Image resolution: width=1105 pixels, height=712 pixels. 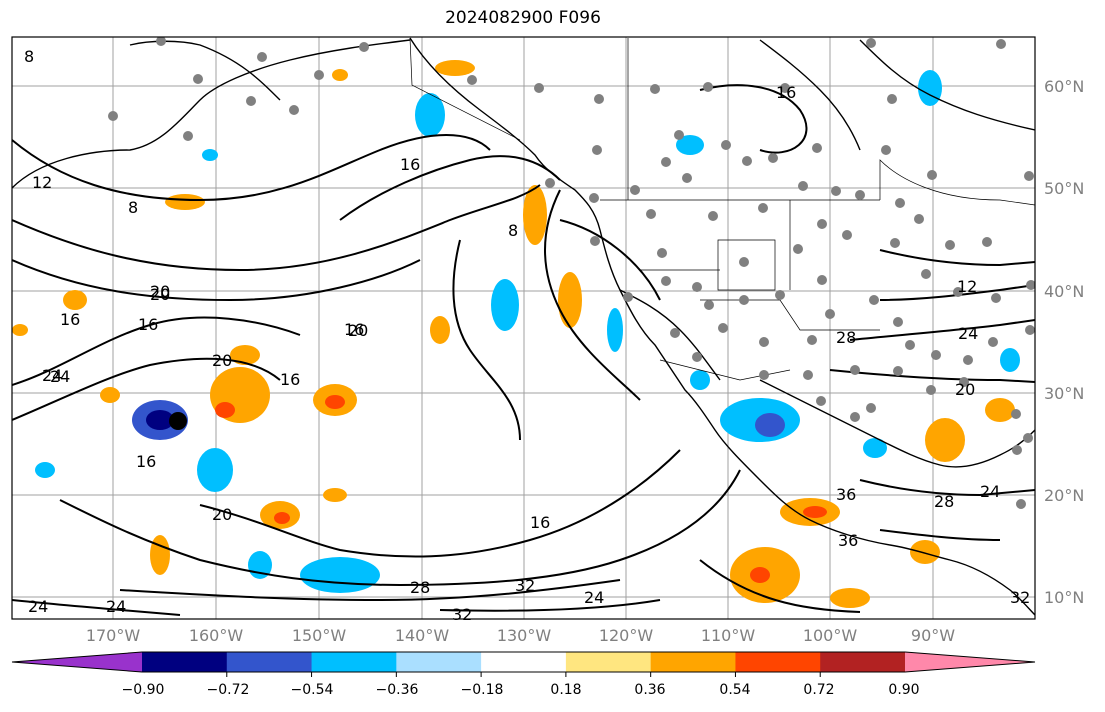 I want to click on lon-label-140w: 140°W, so click(x=422, y=635).